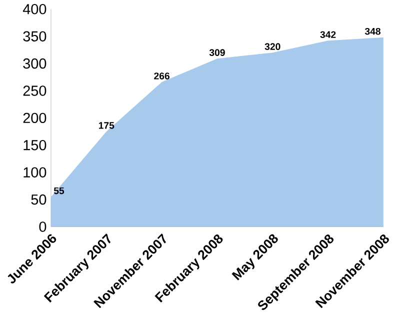 This screenshot has width=396, height=319. Describe the element at coordinates (38, 199) in the screenshot. I see `y-tick-label: 50` at that location.